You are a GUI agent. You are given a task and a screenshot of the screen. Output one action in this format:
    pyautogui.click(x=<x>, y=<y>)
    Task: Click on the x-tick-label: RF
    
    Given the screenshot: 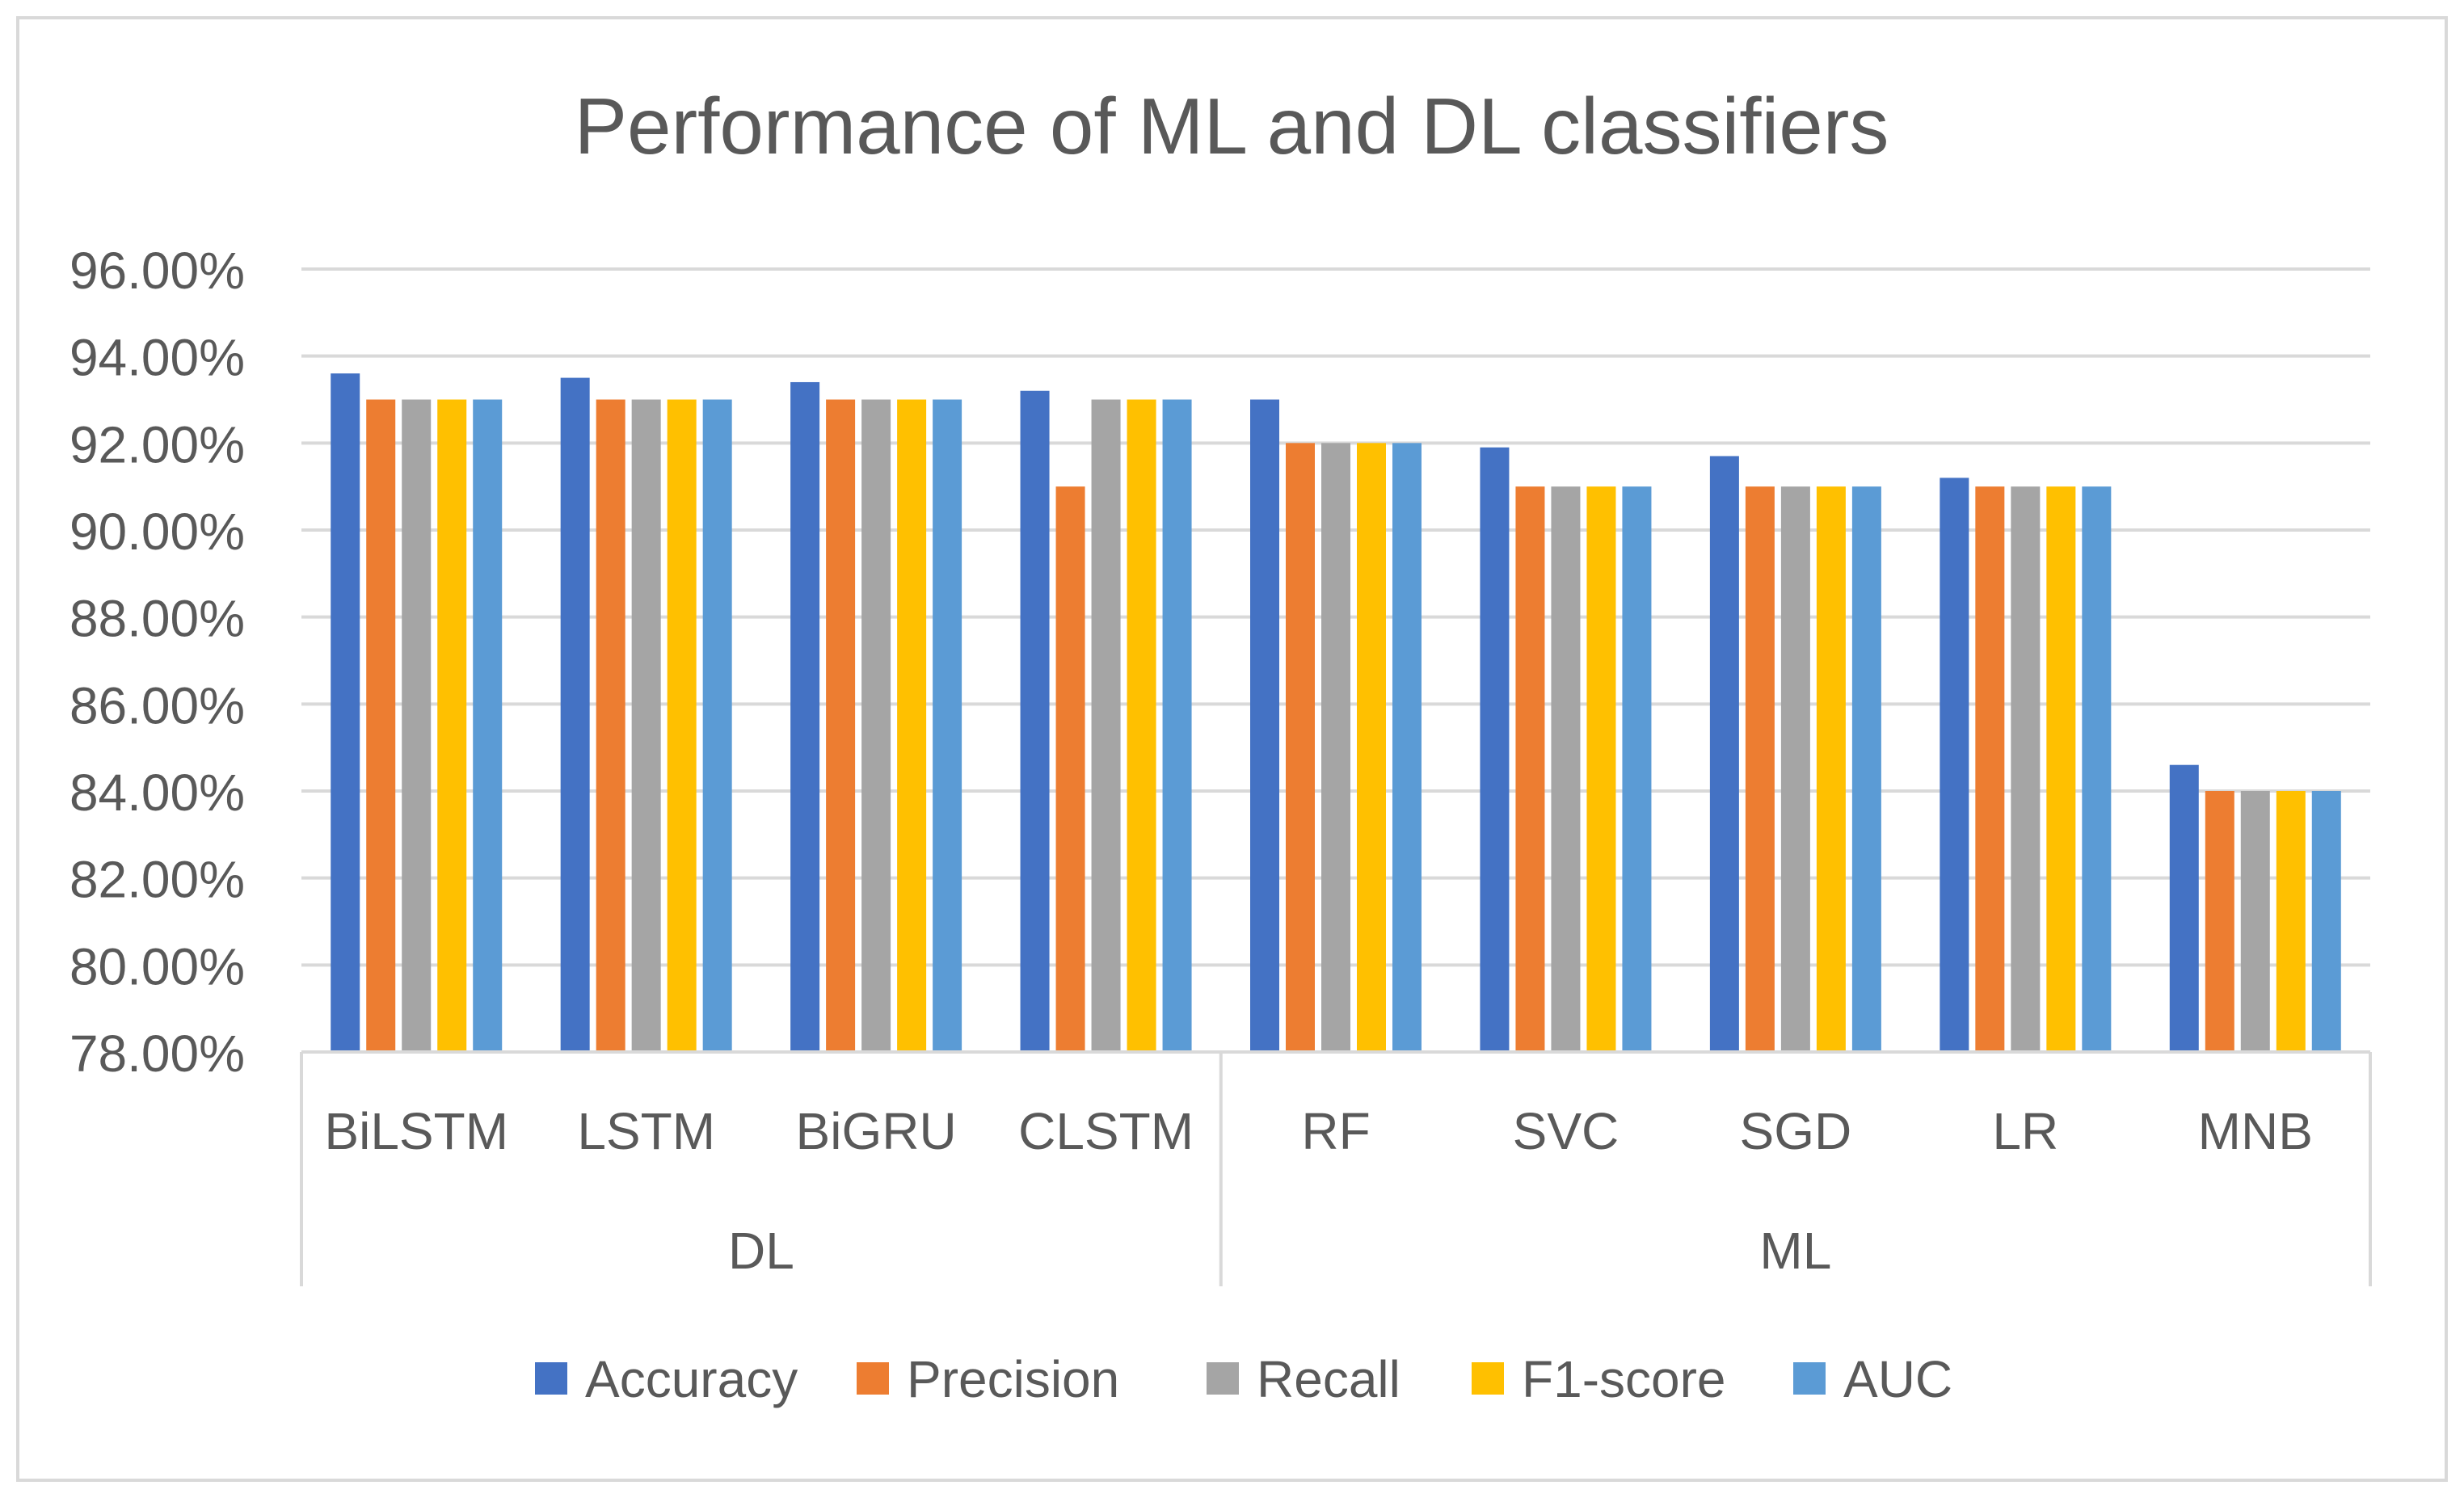 What is the action you would take?
    pyautogui.click(x=1335, y=1131)
    